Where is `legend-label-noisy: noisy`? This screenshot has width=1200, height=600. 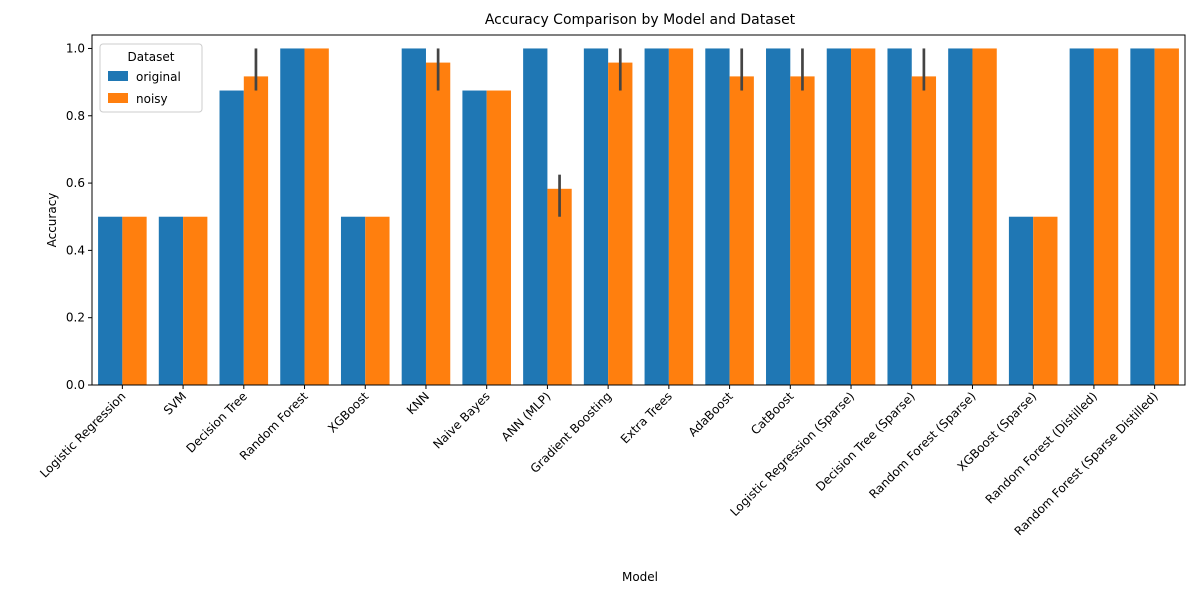
legend-label-noisy: noisy is located at coordinates (152, 99).